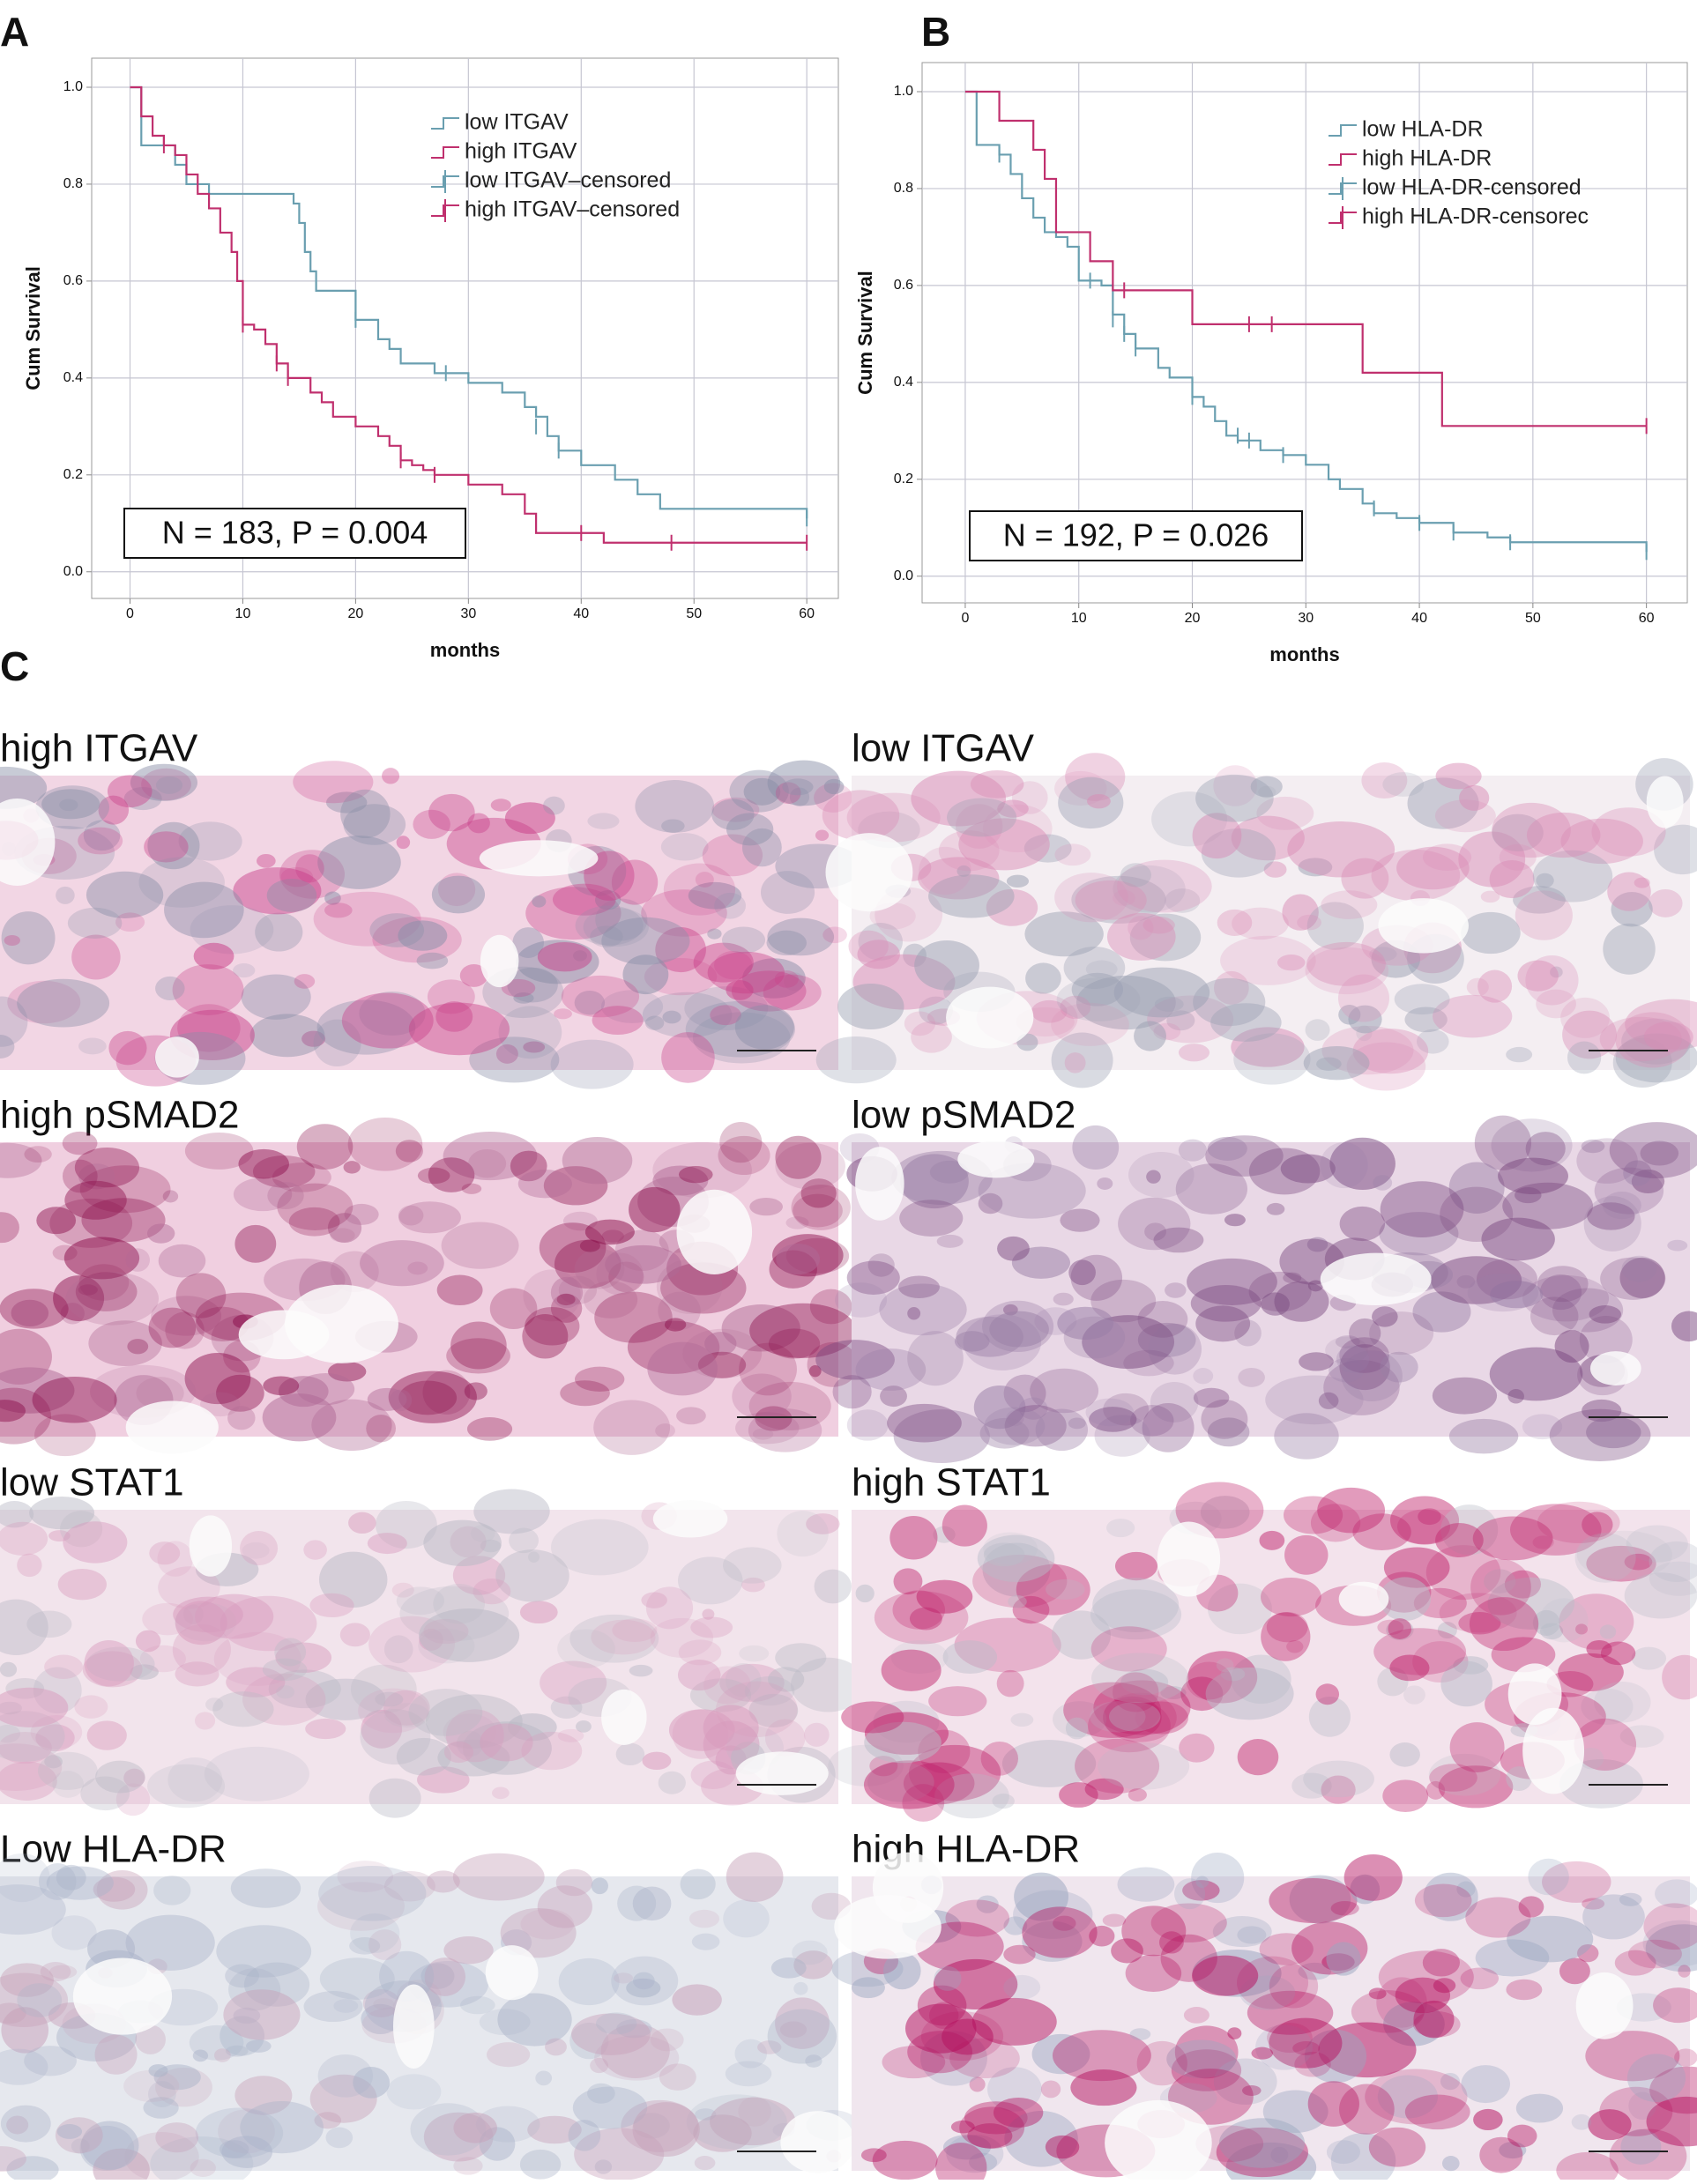 Image resolution: width=1697 pixels, height=2184 pixels. I want to click on x-axis-title: months, so click(1304, 654).